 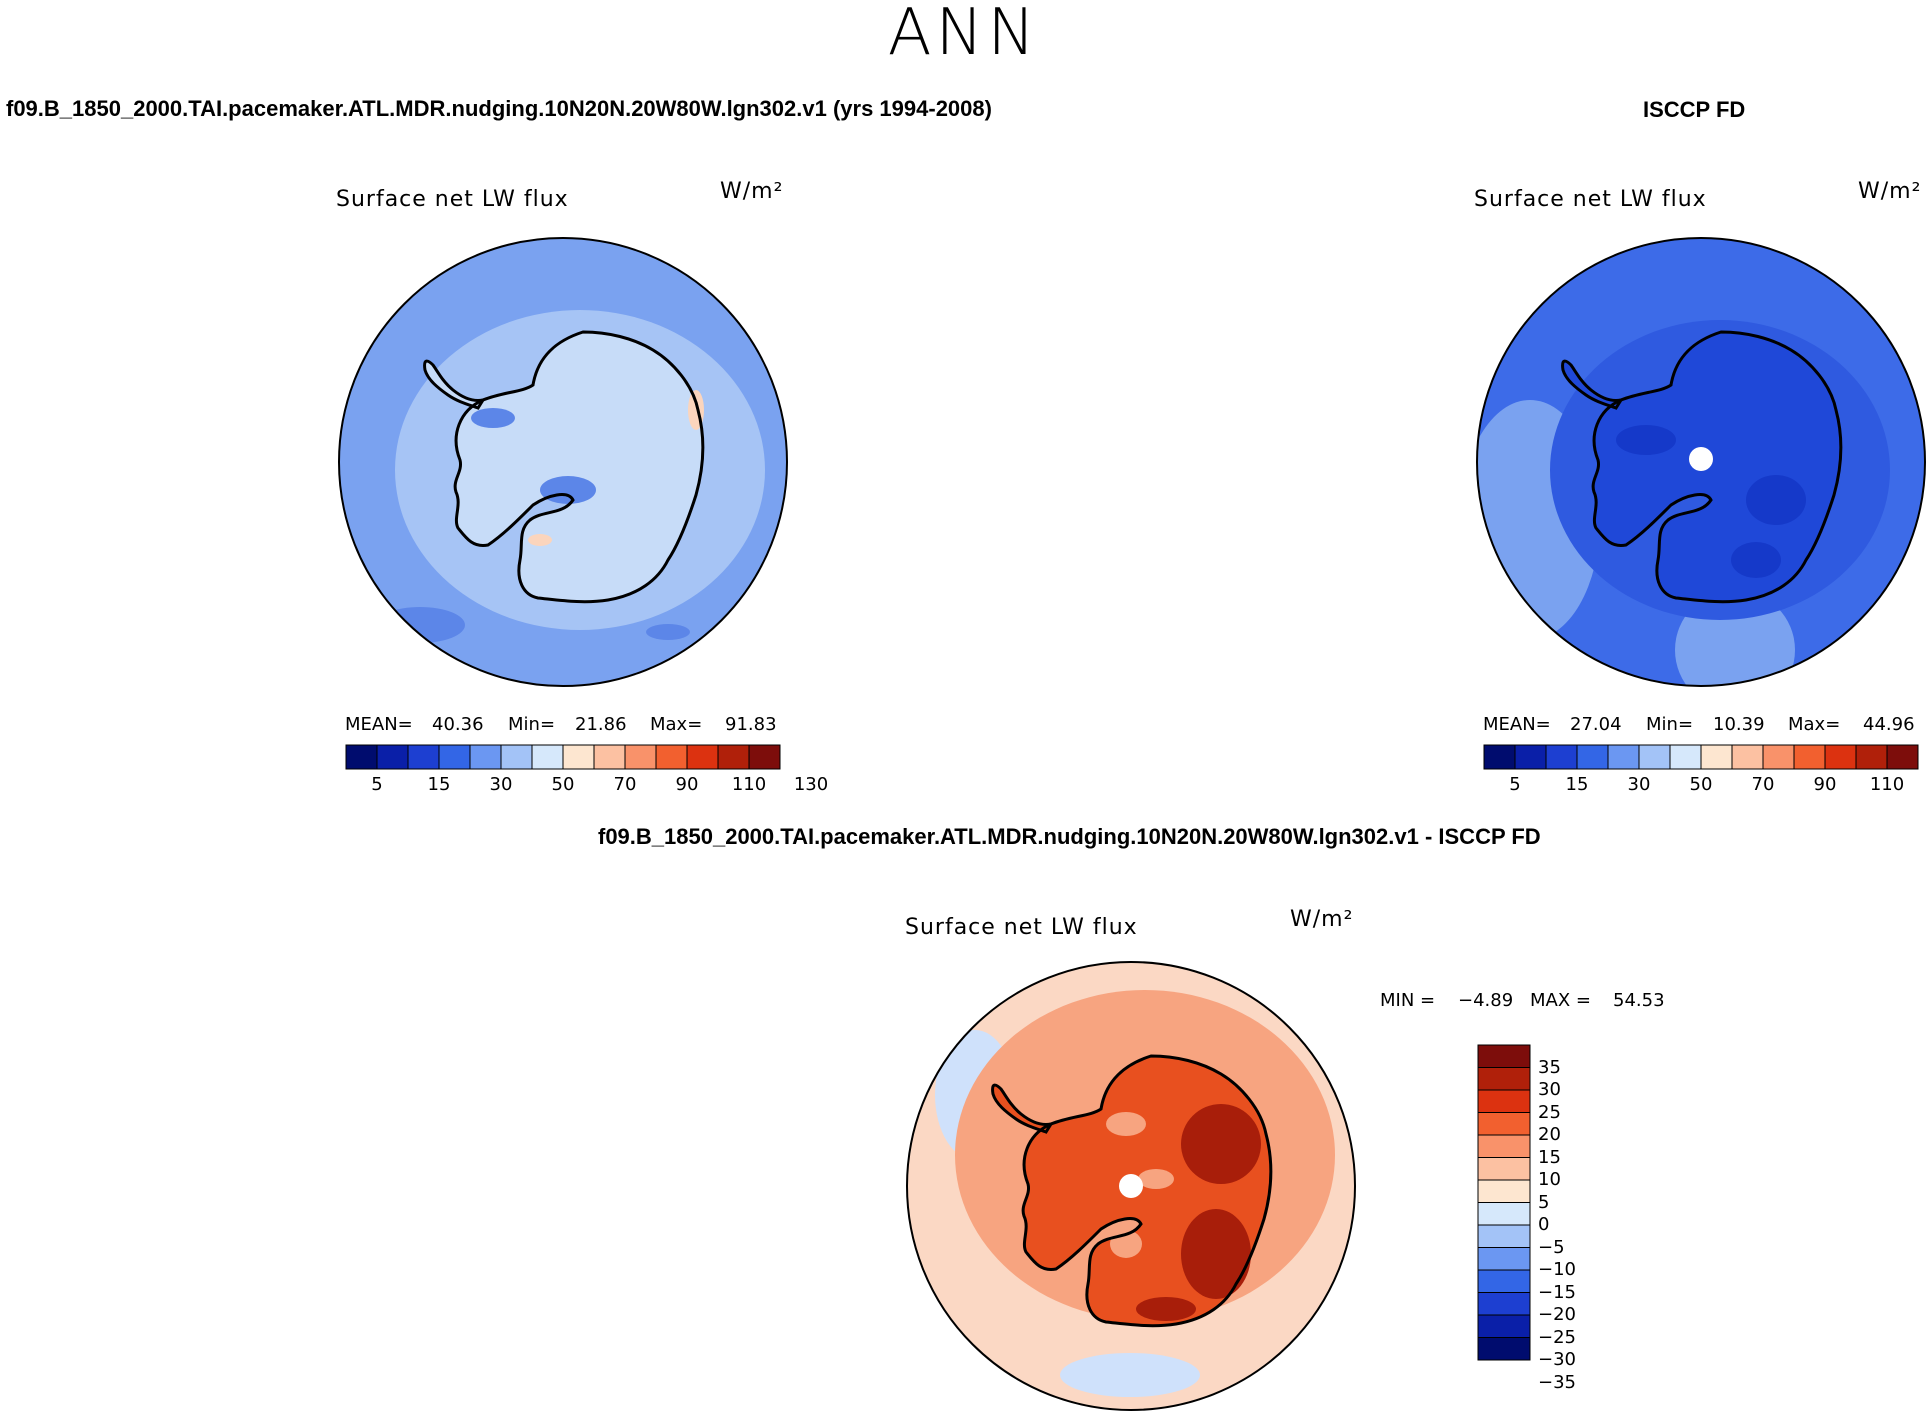 What do you see at coordinates (1557, 1314) in the screenshot?
I see `diff-colorbar-label: −20` at bounding box center [1557, 1314].